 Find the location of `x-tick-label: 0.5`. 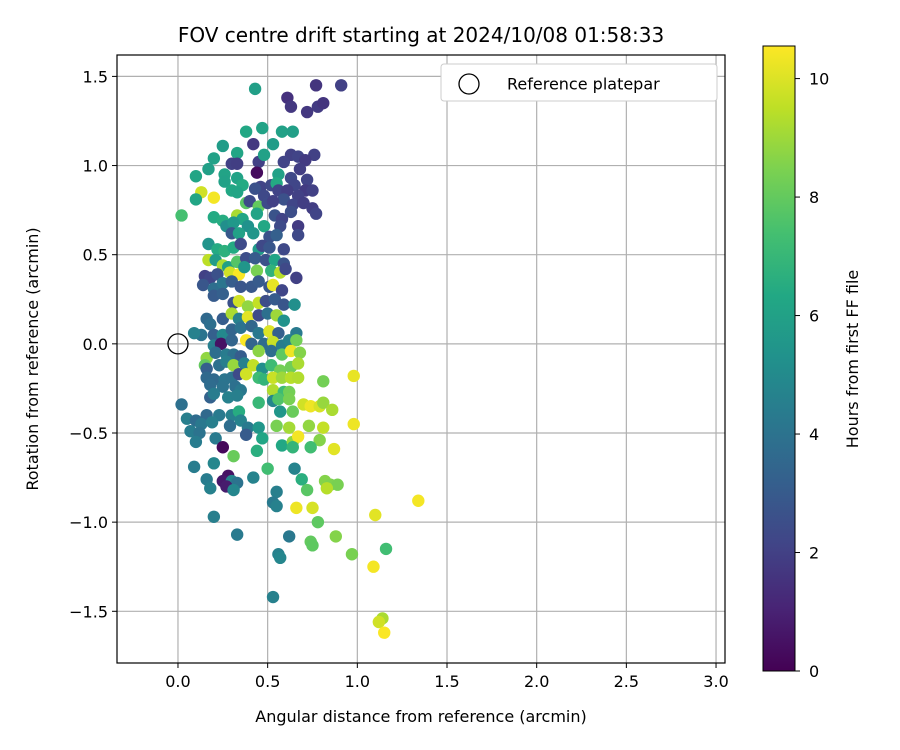

x-tick-label: 0.5 is located at coordinates (267, 681).